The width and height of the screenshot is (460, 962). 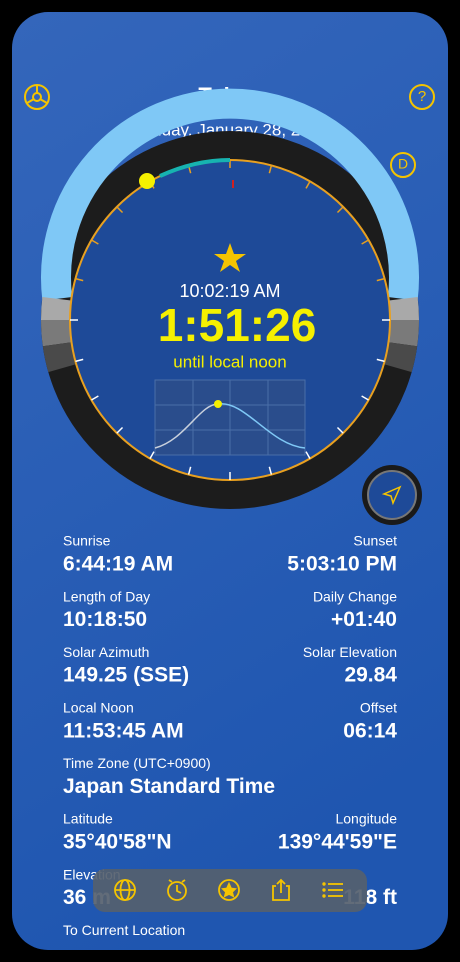 I want to click on detail-label: Offset, so click(x=378, y=708).